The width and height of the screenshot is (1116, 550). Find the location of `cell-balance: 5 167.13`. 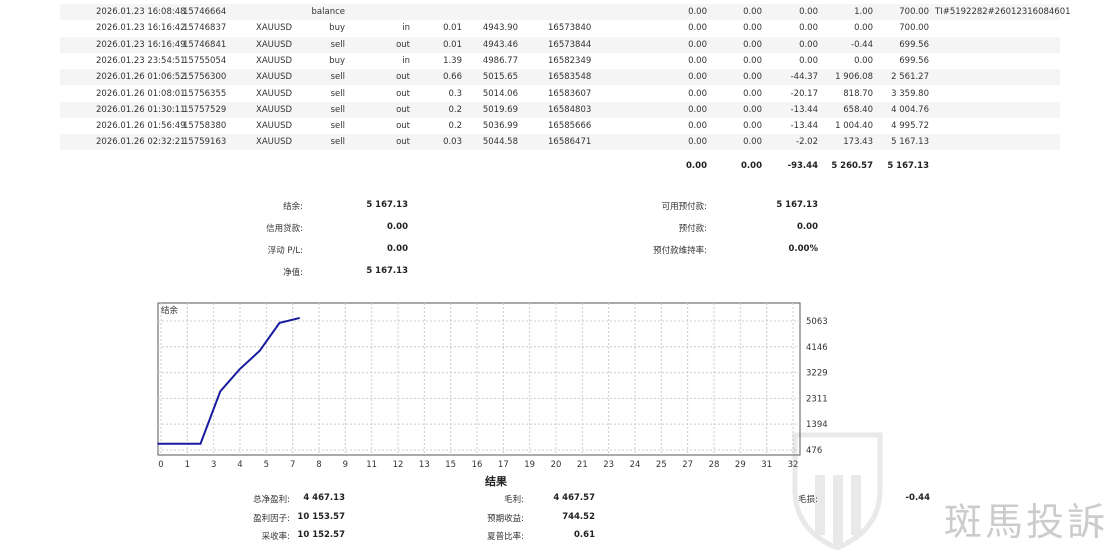

cell-balance: 5 167.13 is located at coordinates (910, 142).